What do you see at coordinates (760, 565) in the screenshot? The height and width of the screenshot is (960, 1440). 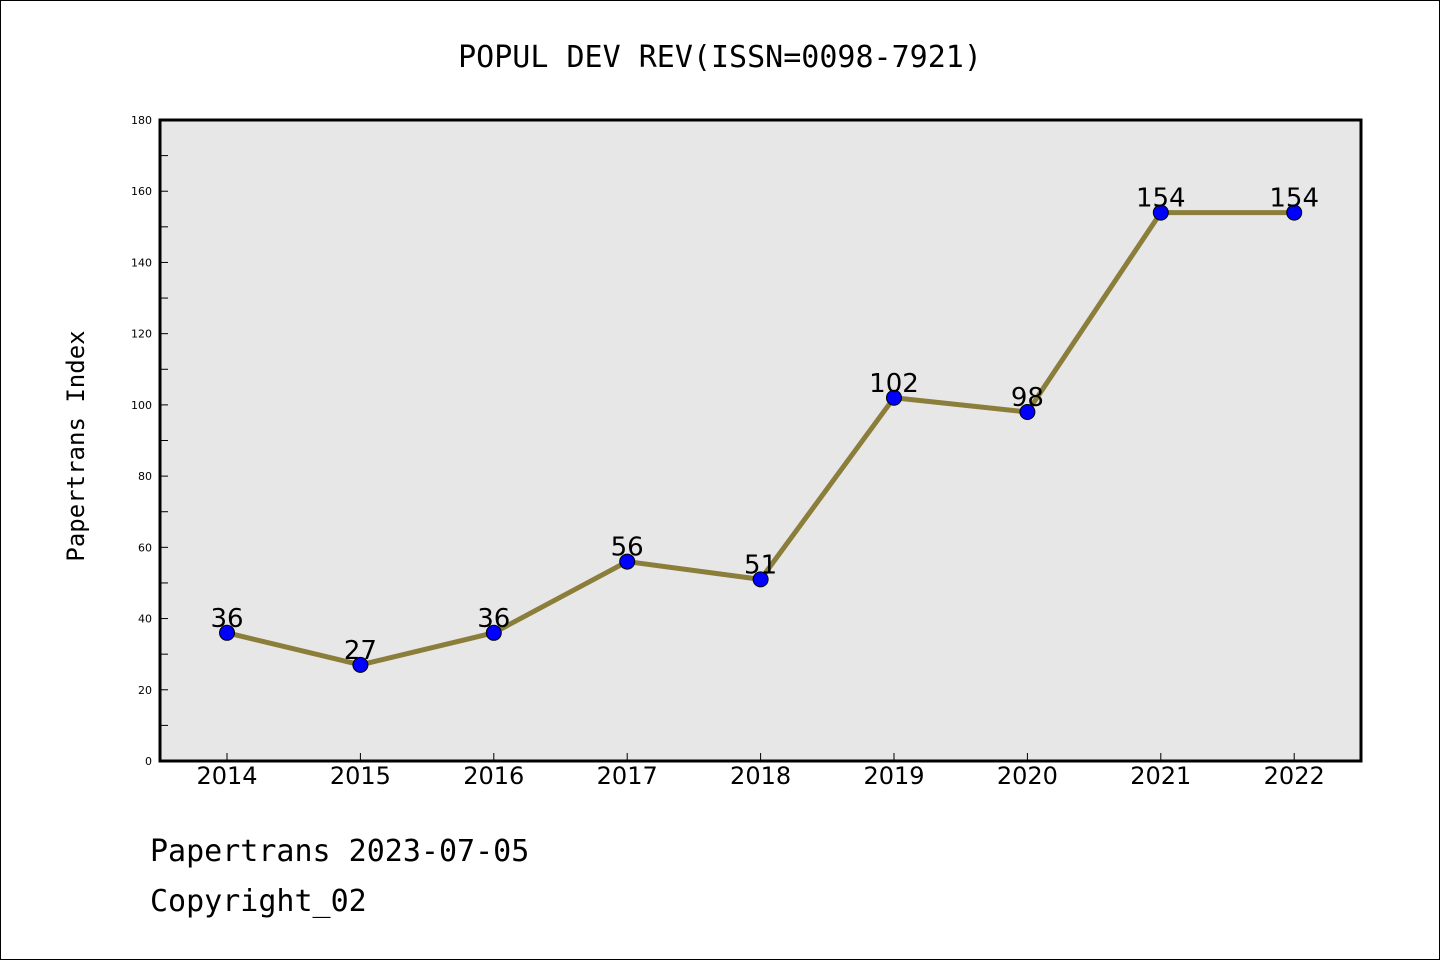 I see `data-point-label: 51` at bounding box center [760, 565].